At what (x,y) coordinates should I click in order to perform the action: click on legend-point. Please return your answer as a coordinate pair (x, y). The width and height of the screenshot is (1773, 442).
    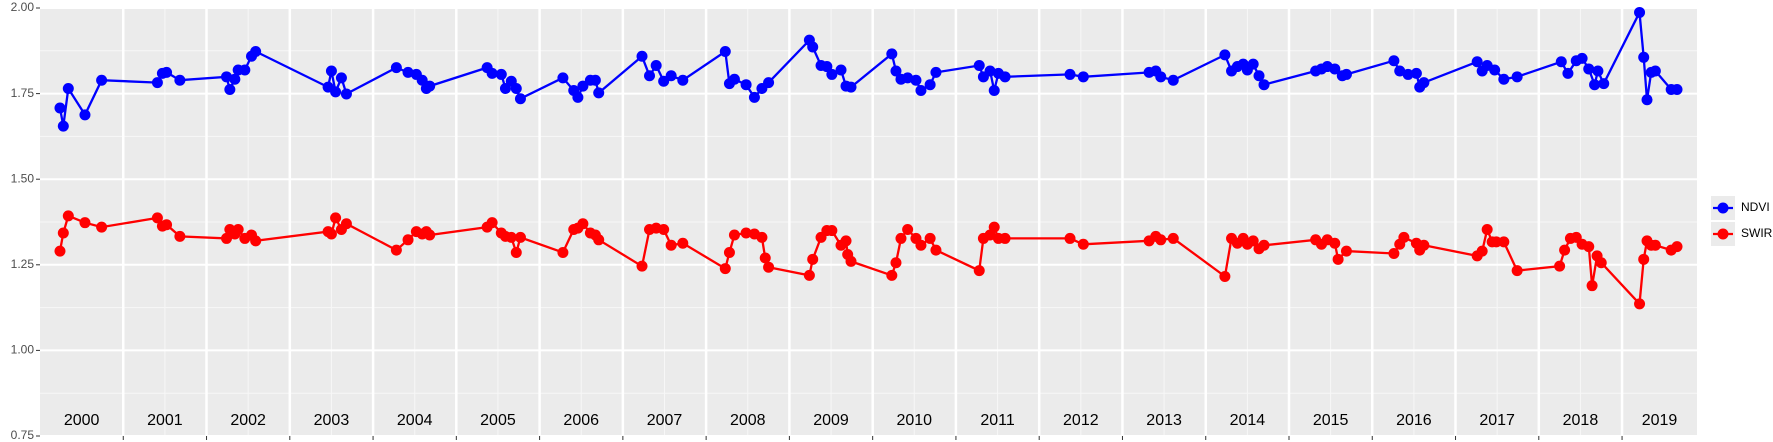
    Looking at the image, I should click on (1723, 234).